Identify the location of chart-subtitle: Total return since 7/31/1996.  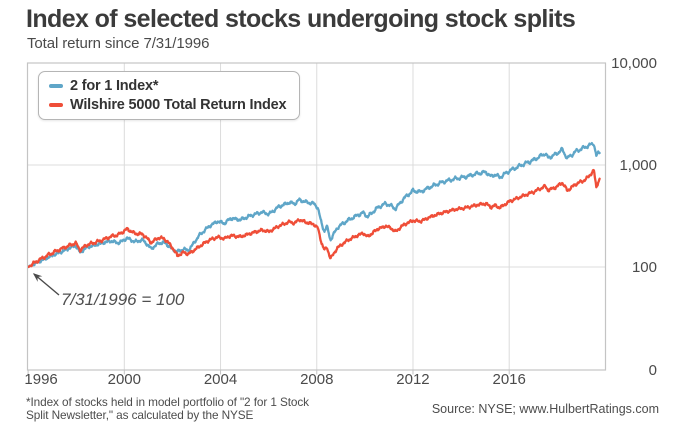
(118, 43).